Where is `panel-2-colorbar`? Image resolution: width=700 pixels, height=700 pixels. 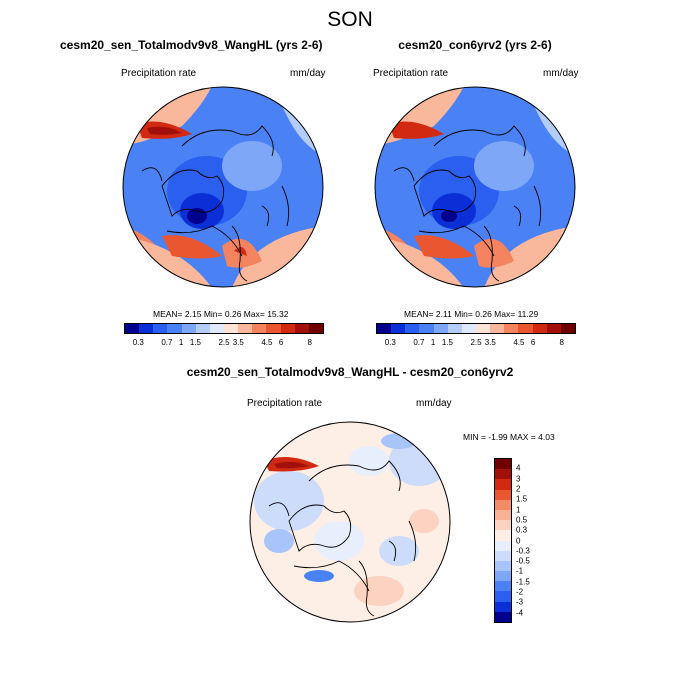
panel-2-colorbar is located at coordinates (476, 328).